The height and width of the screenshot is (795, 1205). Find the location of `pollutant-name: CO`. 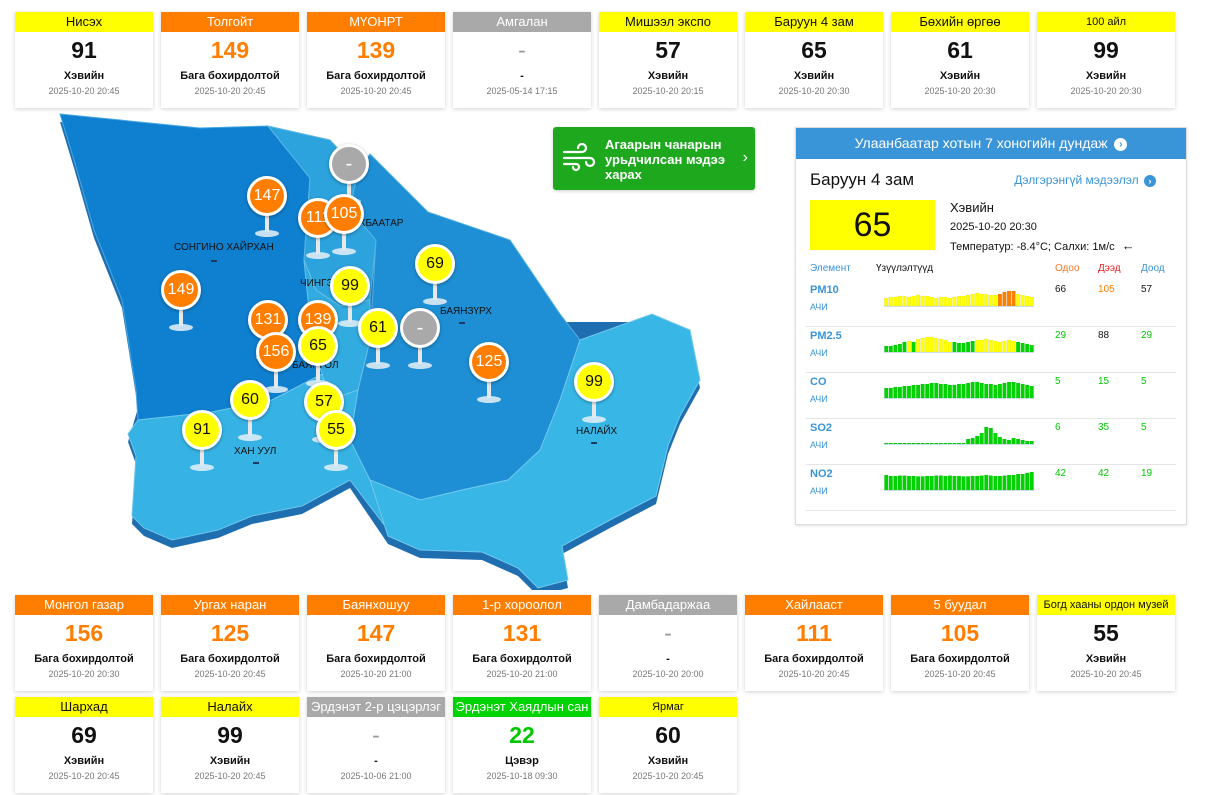

pollutant-name: CO is located at coordinates (818, 382).